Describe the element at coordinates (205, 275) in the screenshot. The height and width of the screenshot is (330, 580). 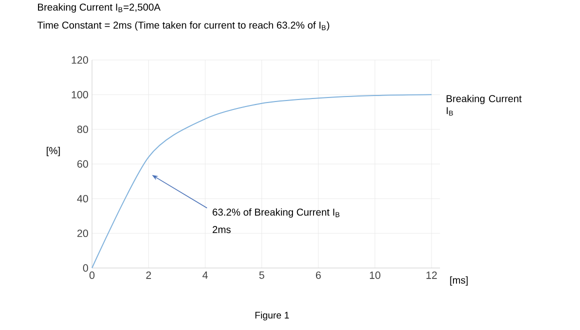
I see `x-tick-label: 4` at that location.